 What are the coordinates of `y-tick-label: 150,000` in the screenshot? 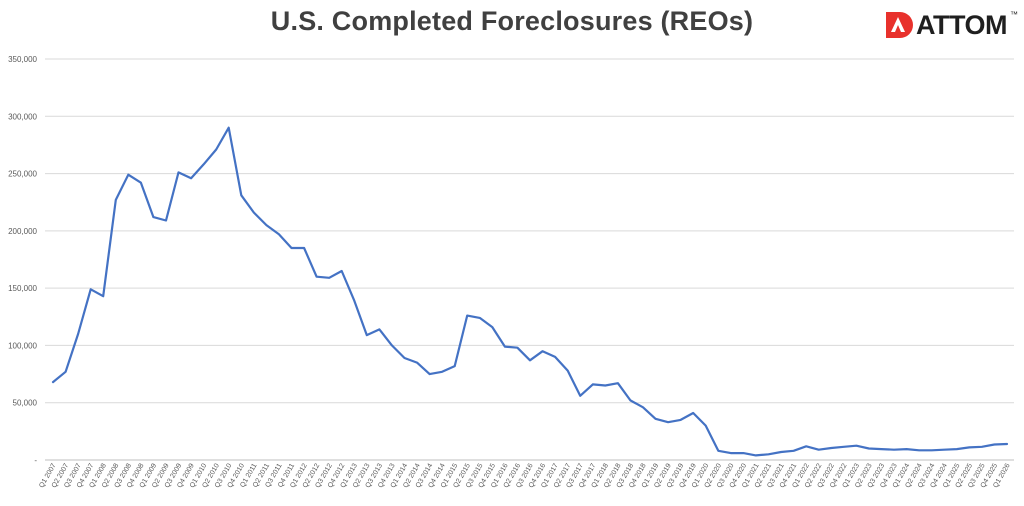 It's located at (22, 288).